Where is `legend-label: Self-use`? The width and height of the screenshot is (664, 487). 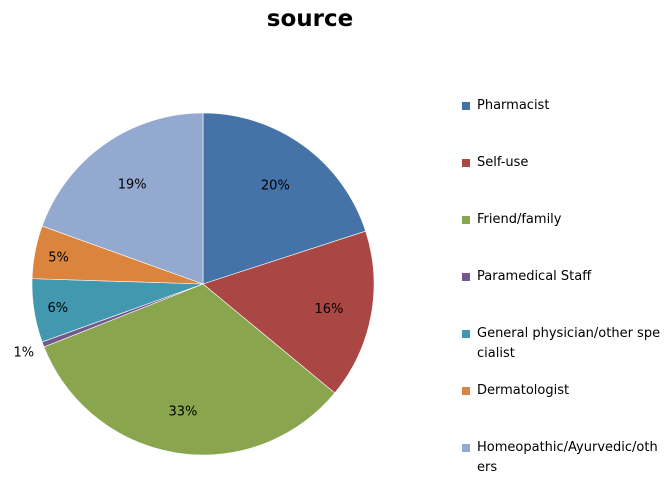
legend-label: Self-use is located at coordinates (503, 162).